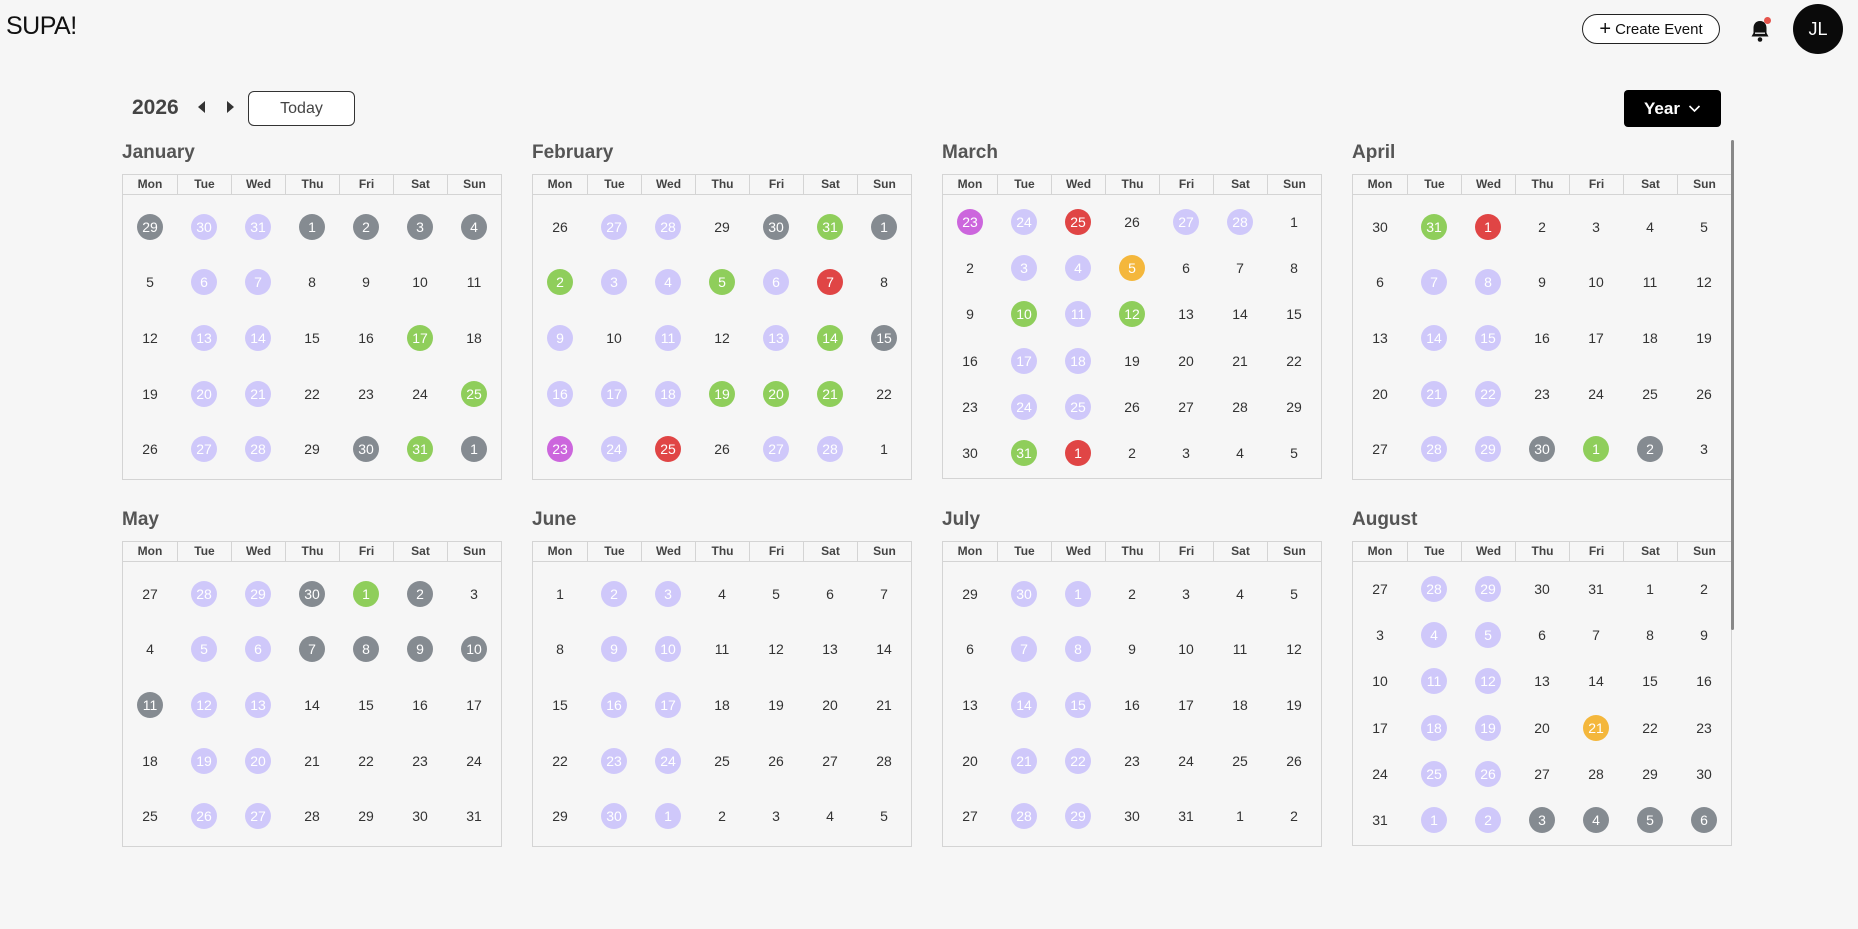 This screenshot has height=929, width=1858. What do you see at coordinates (970, 152) in the screenshot?
I see `month-title: March` at bounding box center [970, 152].